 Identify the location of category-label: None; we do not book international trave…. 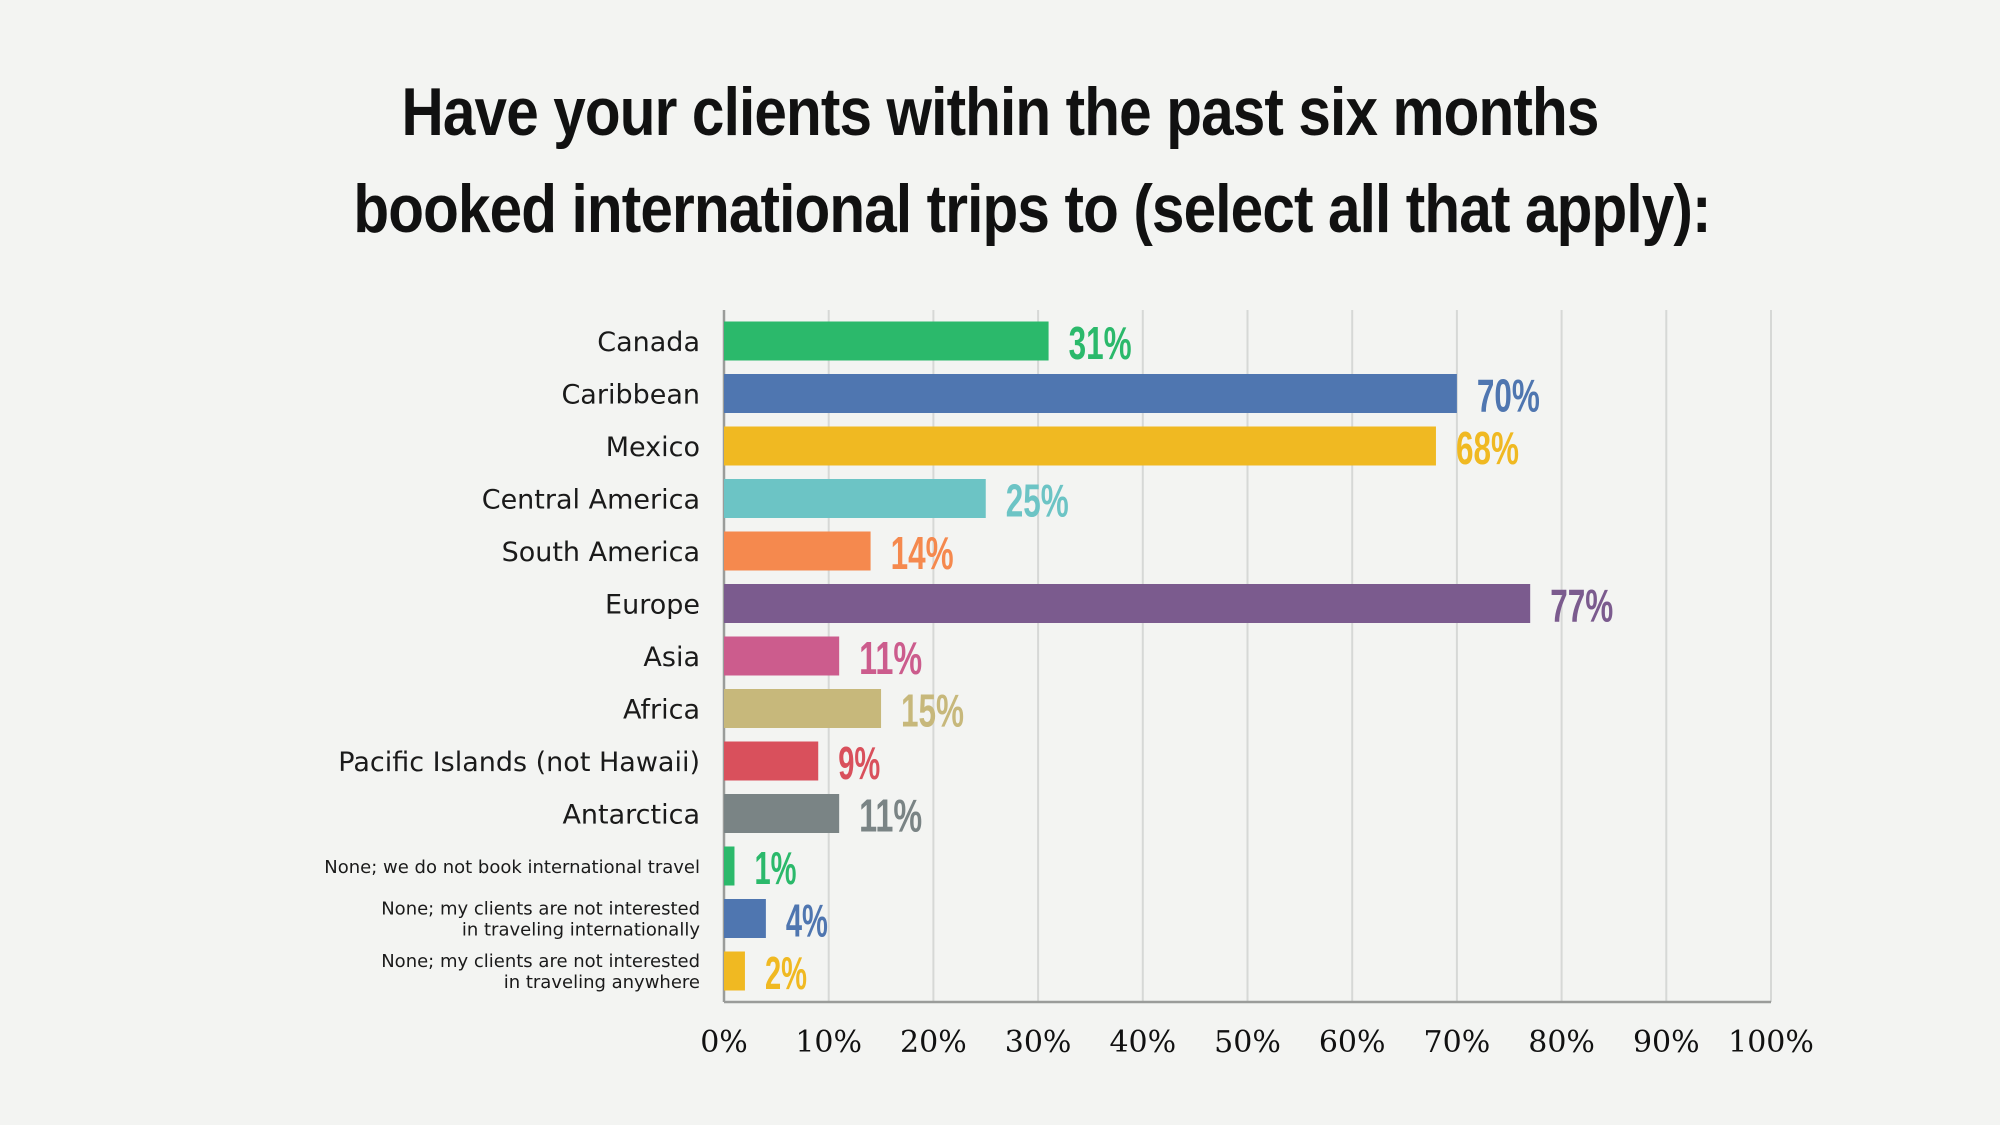
(512, 867).